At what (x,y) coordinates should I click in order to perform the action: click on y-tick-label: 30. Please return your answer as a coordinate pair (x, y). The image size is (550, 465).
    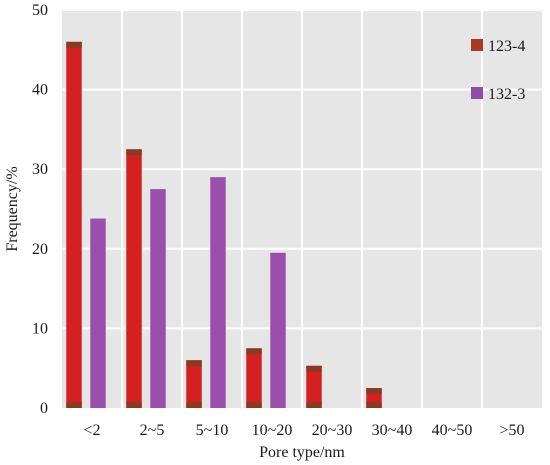
    Looking at the image, I should click on (40, 169).